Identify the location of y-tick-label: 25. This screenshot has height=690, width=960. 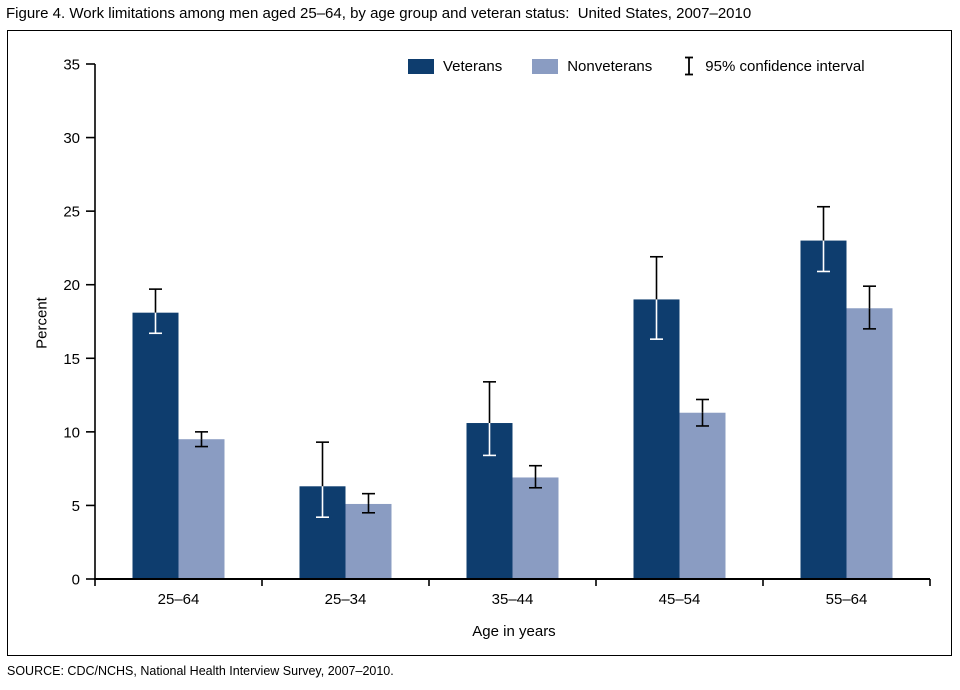
(71, 212).